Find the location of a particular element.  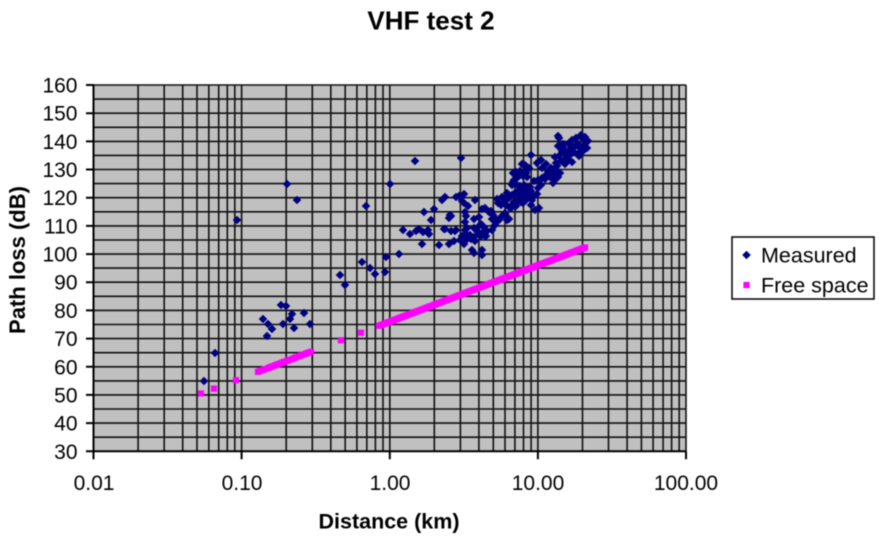

svg-text: 0.01 is located at coordinates (94, 483).